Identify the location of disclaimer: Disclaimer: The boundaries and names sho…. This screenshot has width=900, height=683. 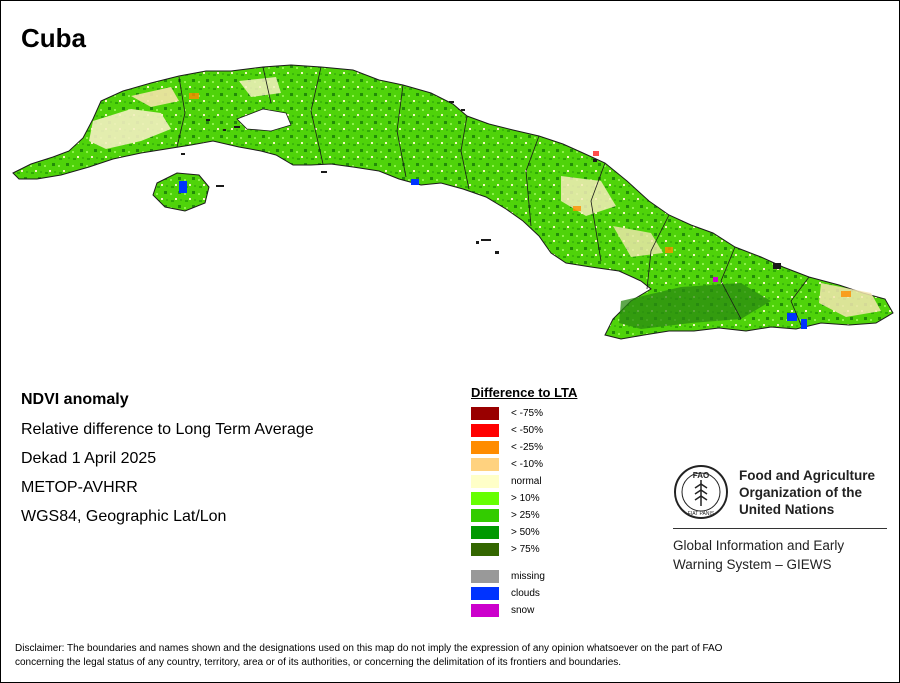
(450, 656).